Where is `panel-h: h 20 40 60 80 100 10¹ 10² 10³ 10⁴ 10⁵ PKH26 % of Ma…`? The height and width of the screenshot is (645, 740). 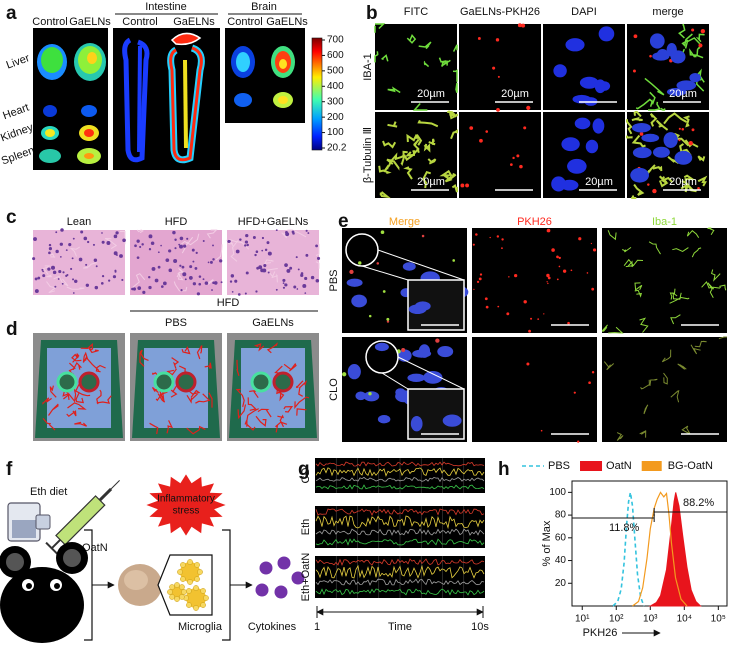 panel-h: h 20 40 60 80 100 10¹ 10² 10³ 10⁴ 10⁵ PKH26 % of Ma… is located at coordinates (613, 549).